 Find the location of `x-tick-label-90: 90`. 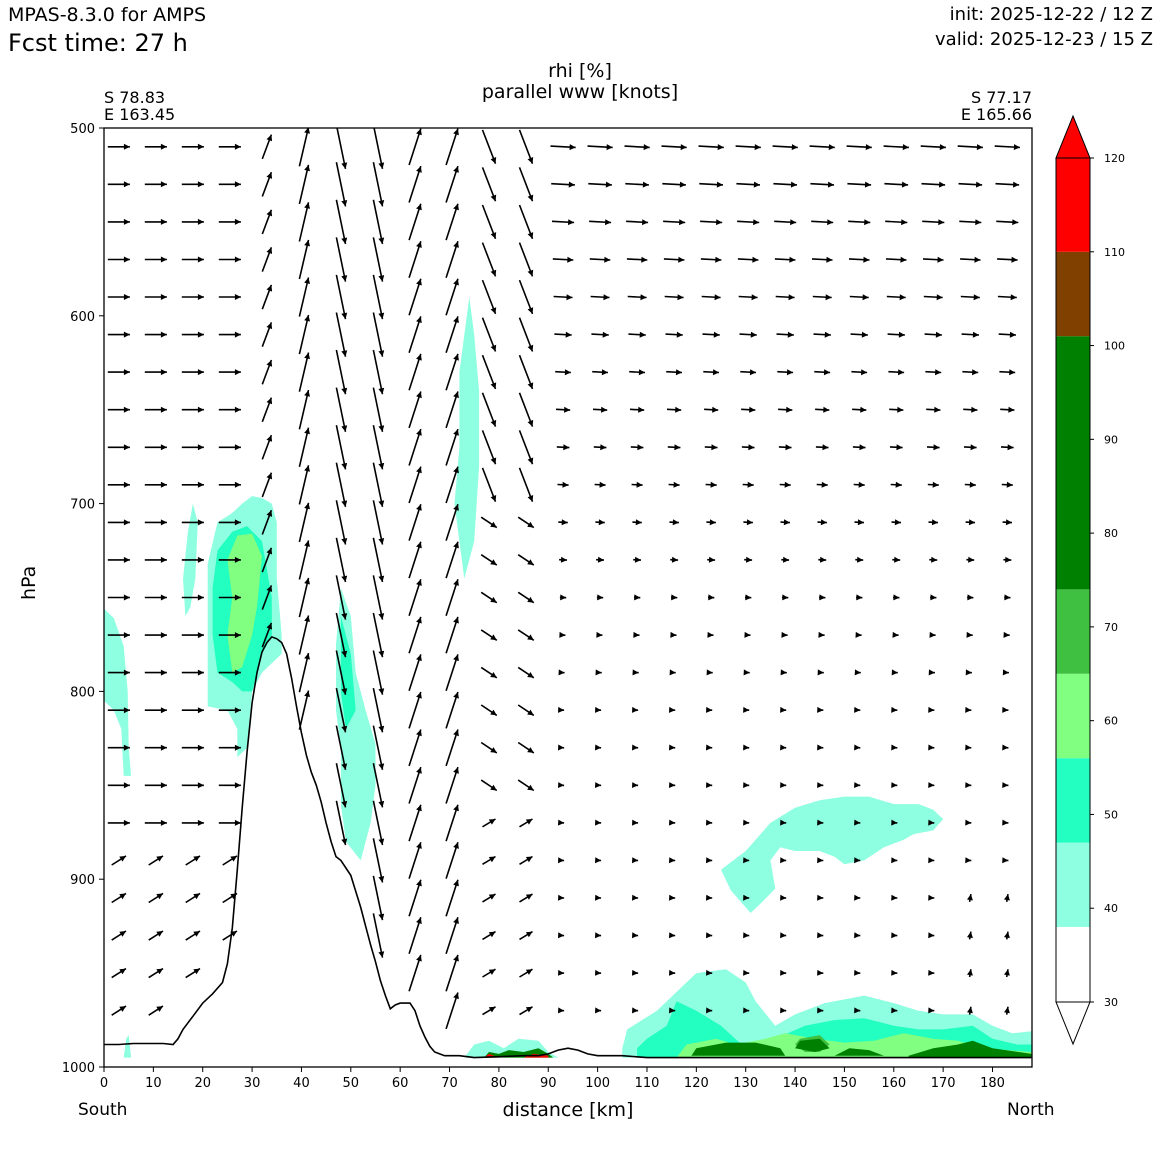

x-tick-label-90: 90 is located at coordinates (548, 1083).